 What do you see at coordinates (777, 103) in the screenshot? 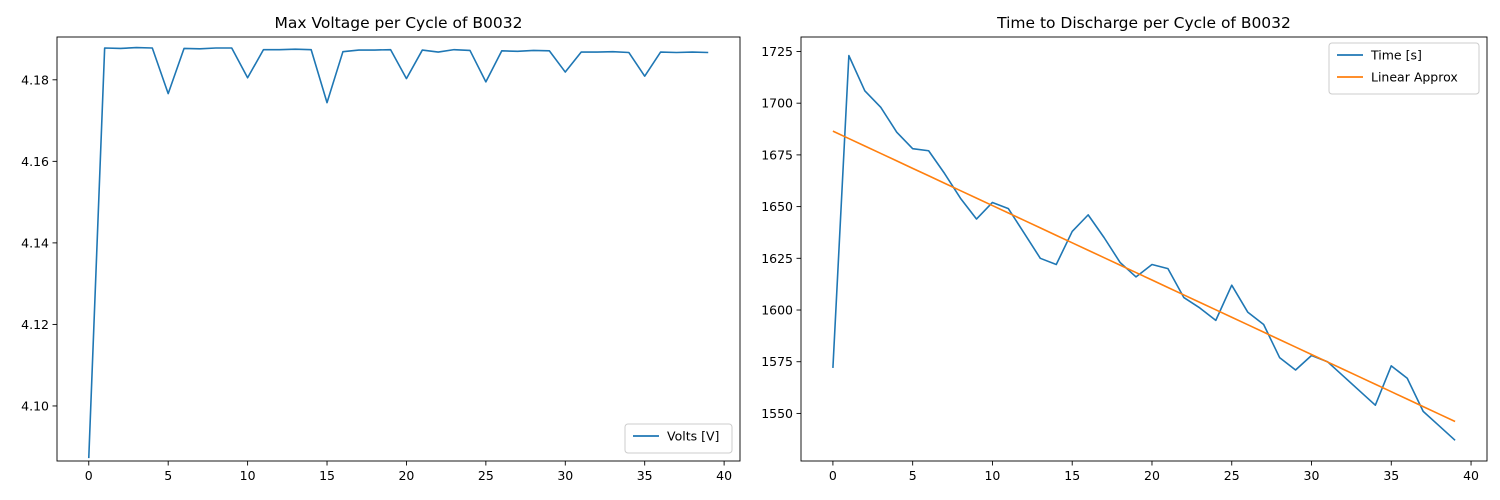
I see `y-tick-label: 1700` at bounding box center [777, 103].